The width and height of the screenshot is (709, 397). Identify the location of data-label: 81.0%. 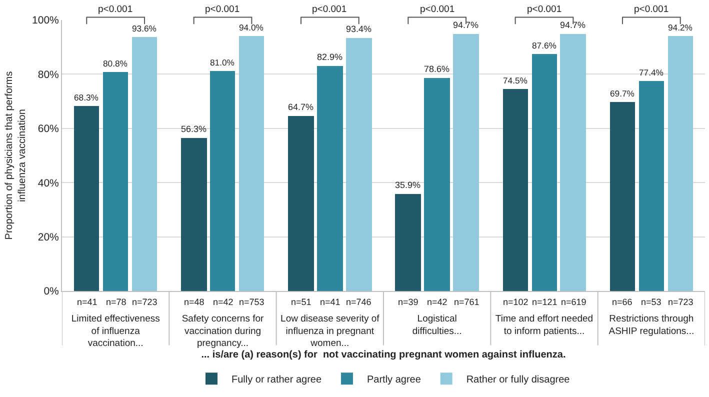
(222, 62).